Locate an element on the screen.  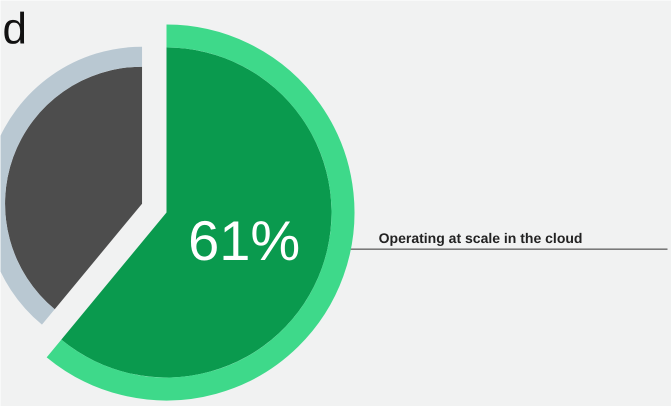
data-label: 61% is located at coordinates (244, 240).